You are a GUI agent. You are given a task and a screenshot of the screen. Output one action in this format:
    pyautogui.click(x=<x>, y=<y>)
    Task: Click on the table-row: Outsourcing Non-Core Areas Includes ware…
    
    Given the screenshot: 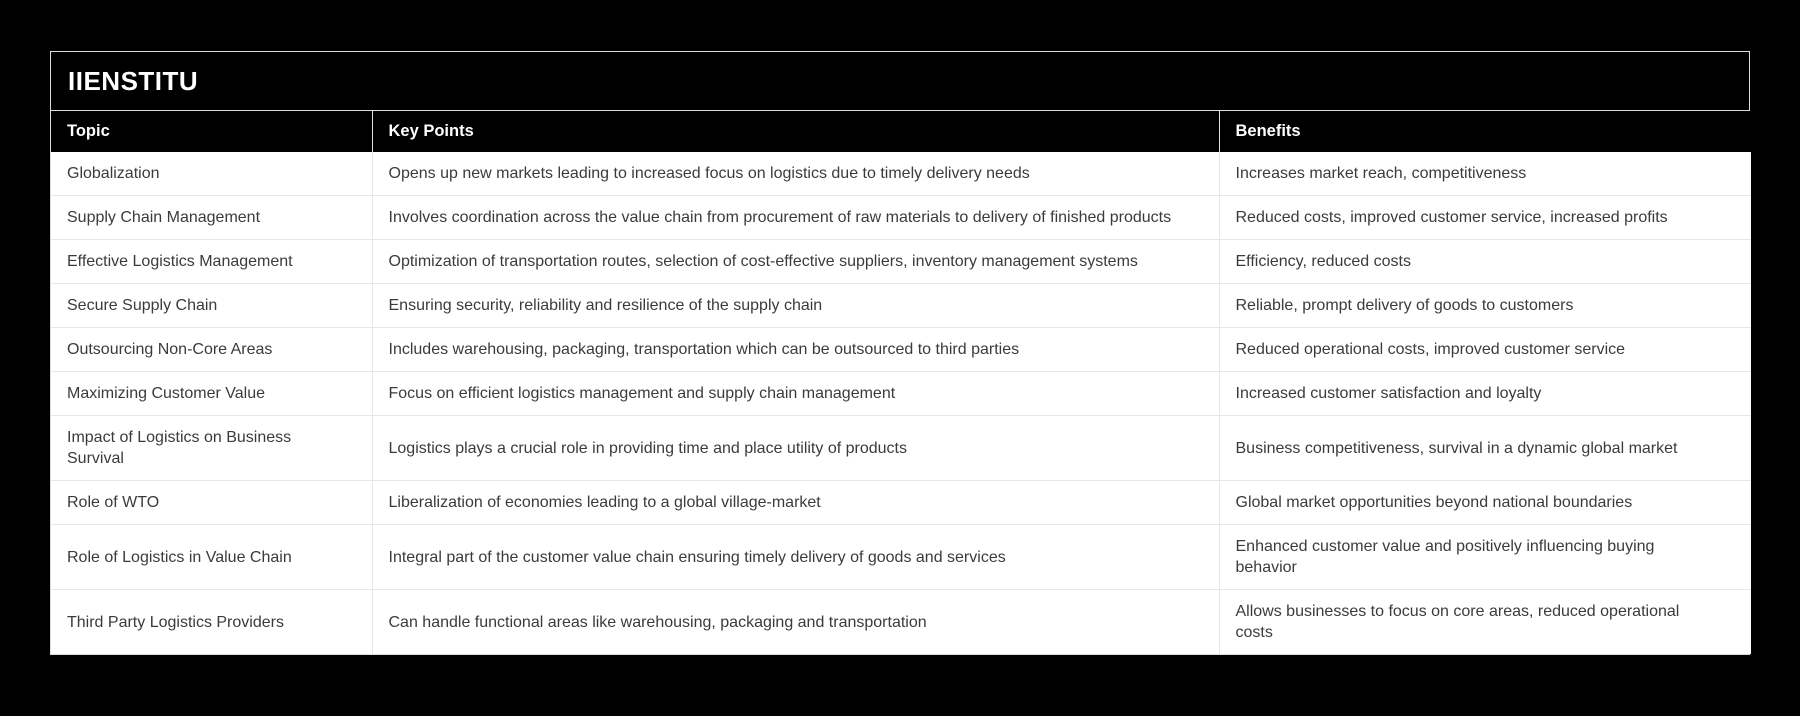 What is the action you would take?
    pyautogui.click(x=901, y=349)
    